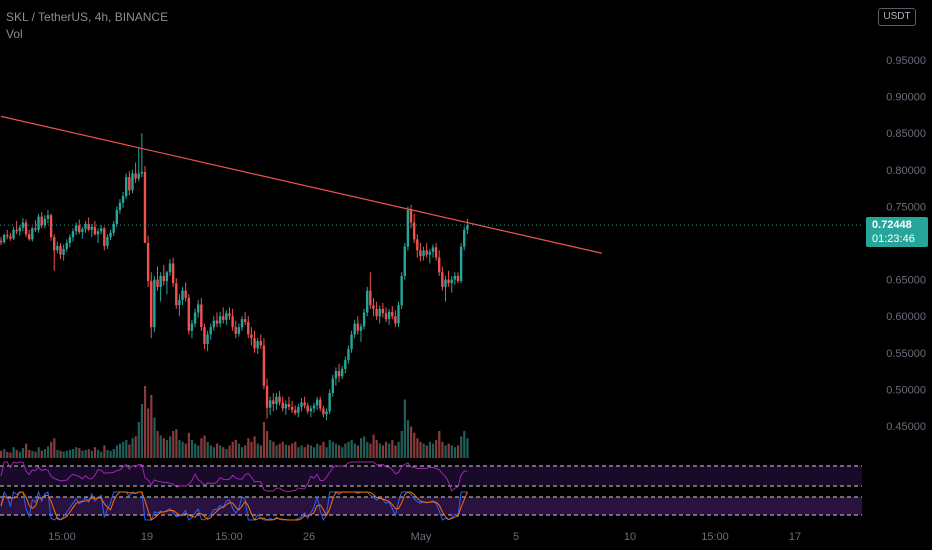  I want to click on price-tick-label: 0.85000, so click(906, 134).